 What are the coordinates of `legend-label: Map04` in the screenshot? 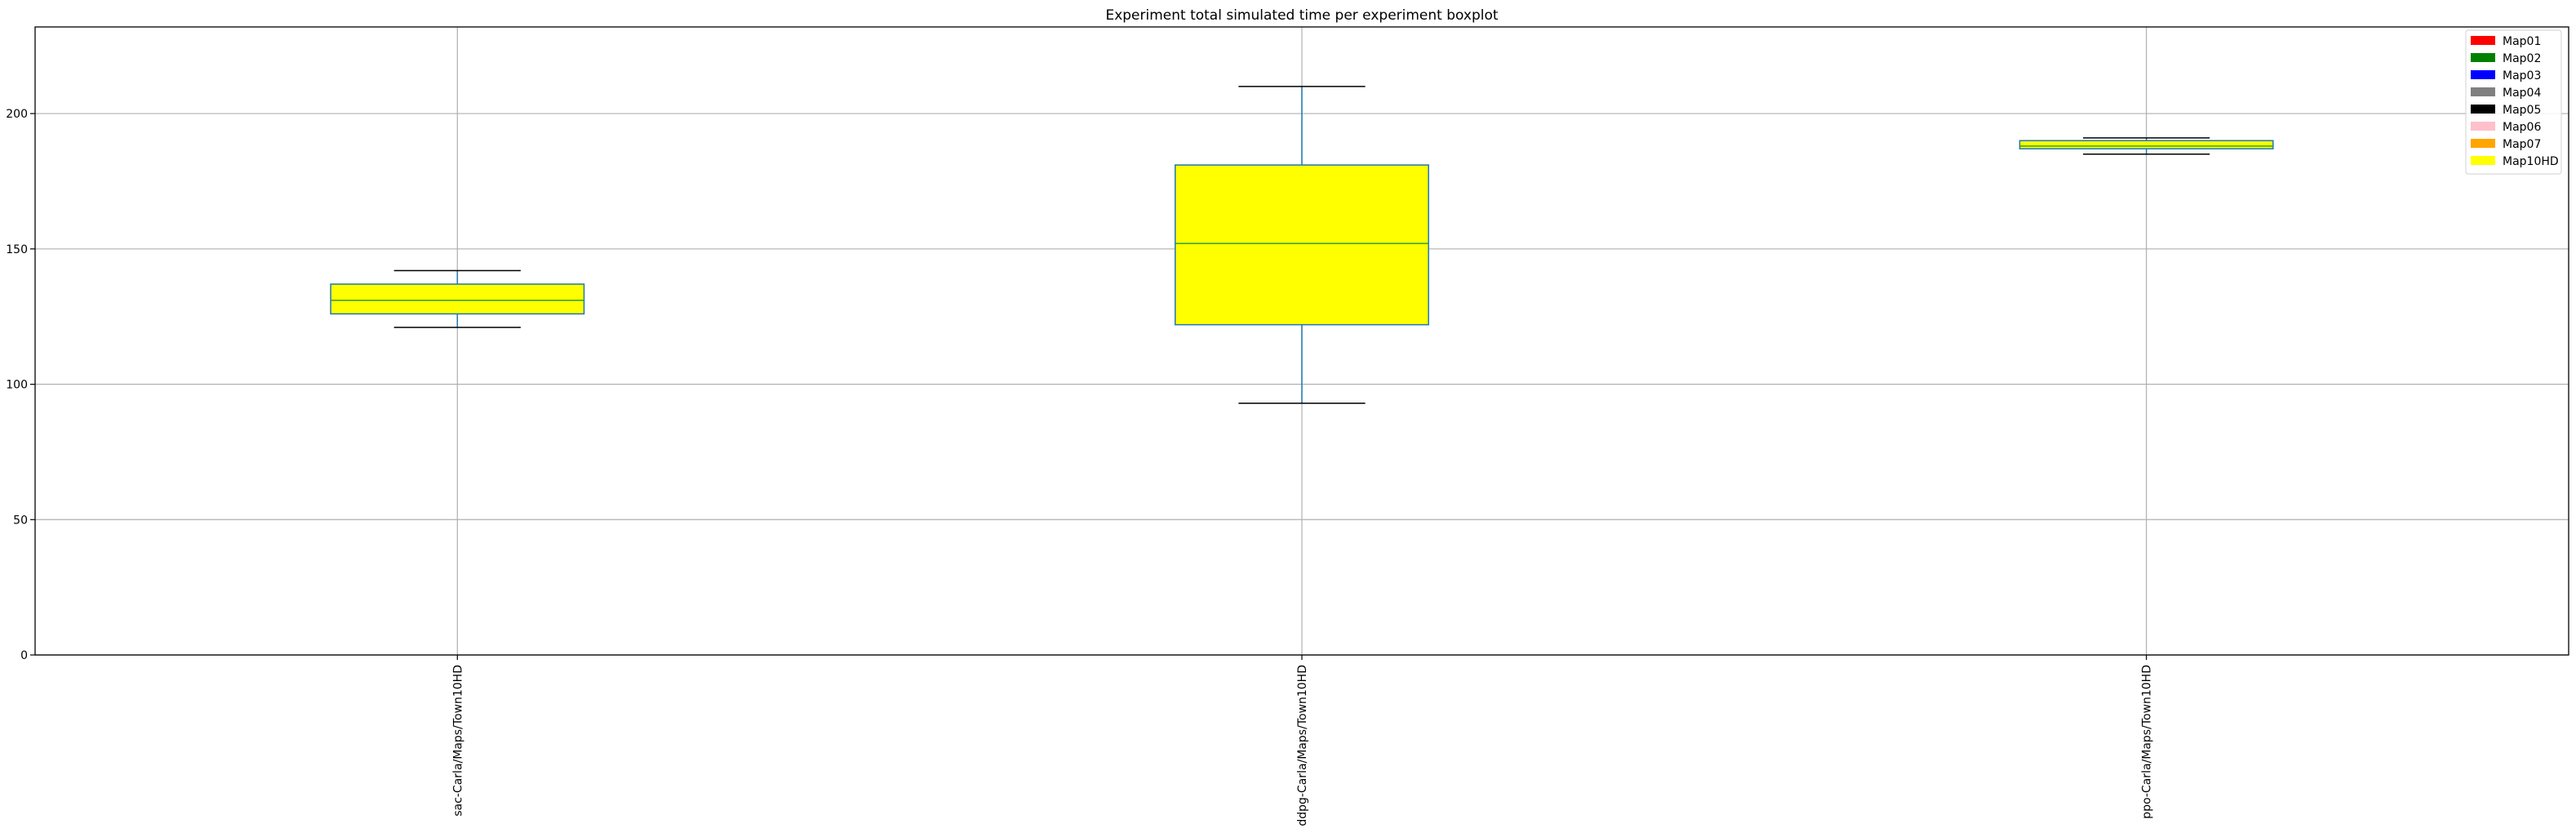 It's located at (2522, 93).